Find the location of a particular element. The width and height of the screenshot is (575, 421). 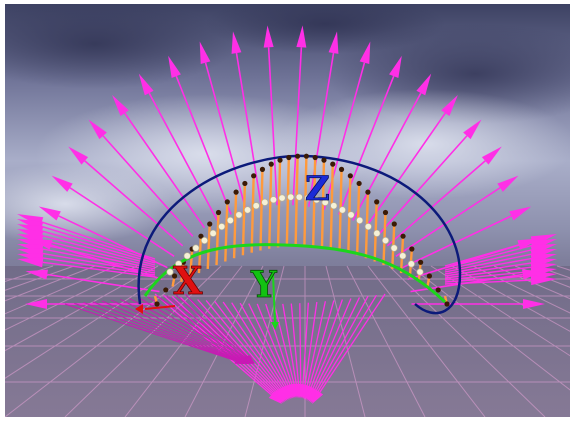

axis-label-y: Y is located at coordinates (264, 285).